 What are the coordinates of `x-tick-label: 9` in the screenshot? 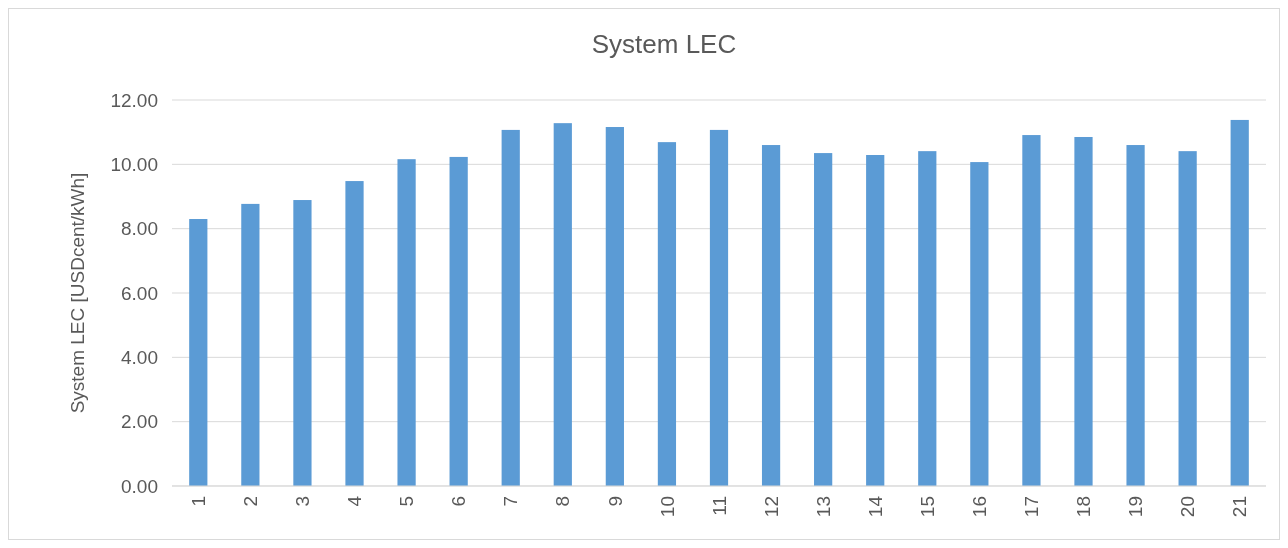 It's located at (615, 501).